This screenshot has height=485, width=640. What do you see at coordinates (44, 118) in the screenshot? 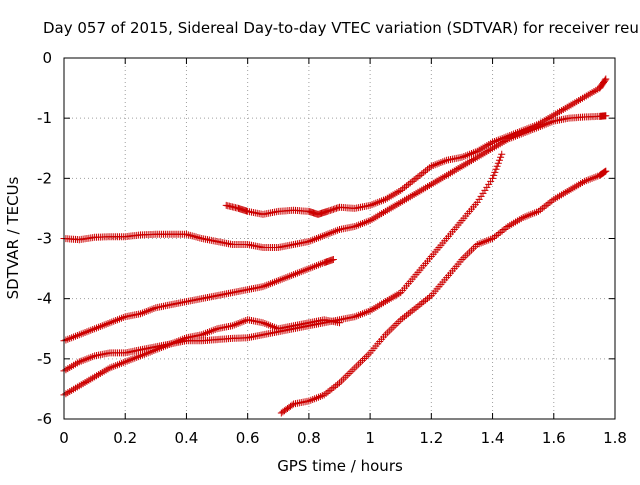
I see `y-tick-label: -1` at bounding box center [44, 118].